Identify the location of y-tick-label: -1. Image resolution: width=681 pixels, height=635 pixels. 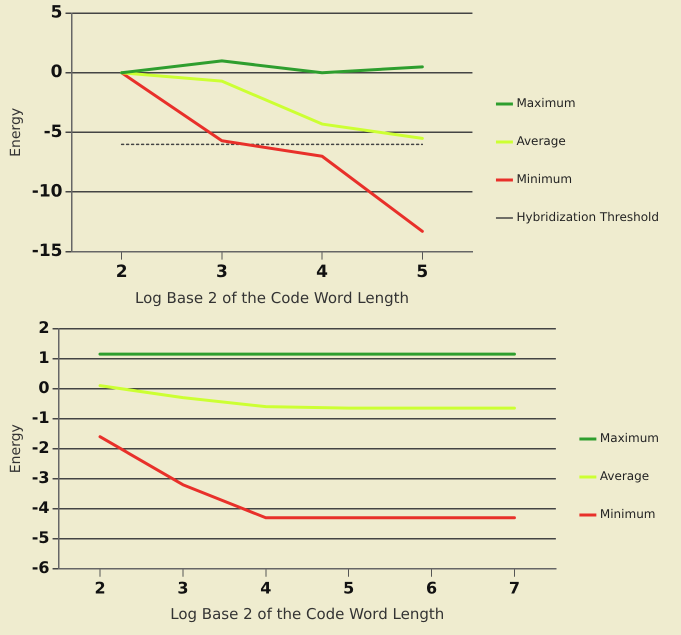
(41, 417).